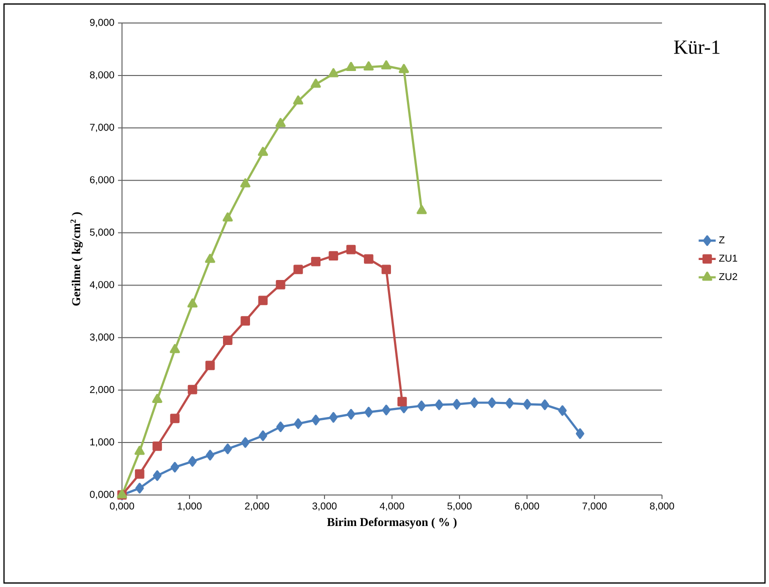  What do you see at coordinates (662, 506) in the screenshot?
I see `x-tick-label: 8,000` at bounding box center [662, 506].